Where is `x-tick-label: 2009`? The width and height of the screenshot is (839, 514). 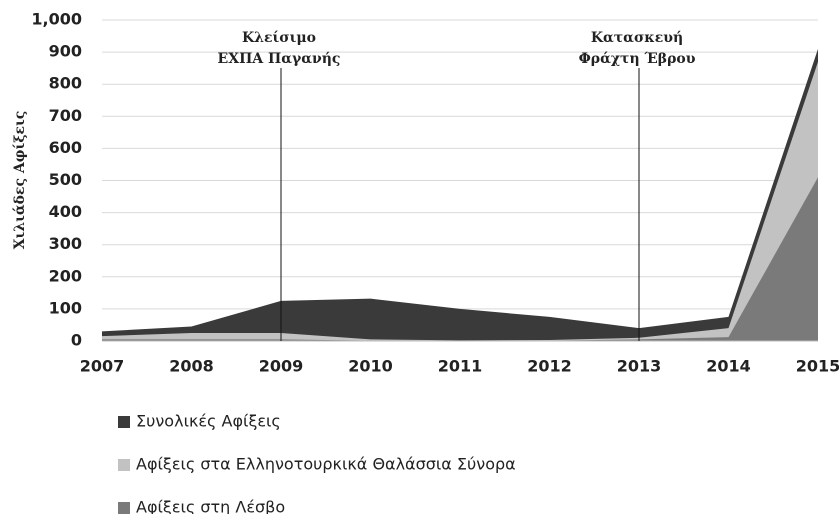
x-tick-label: 2009 is located at coordinates (281, 366).